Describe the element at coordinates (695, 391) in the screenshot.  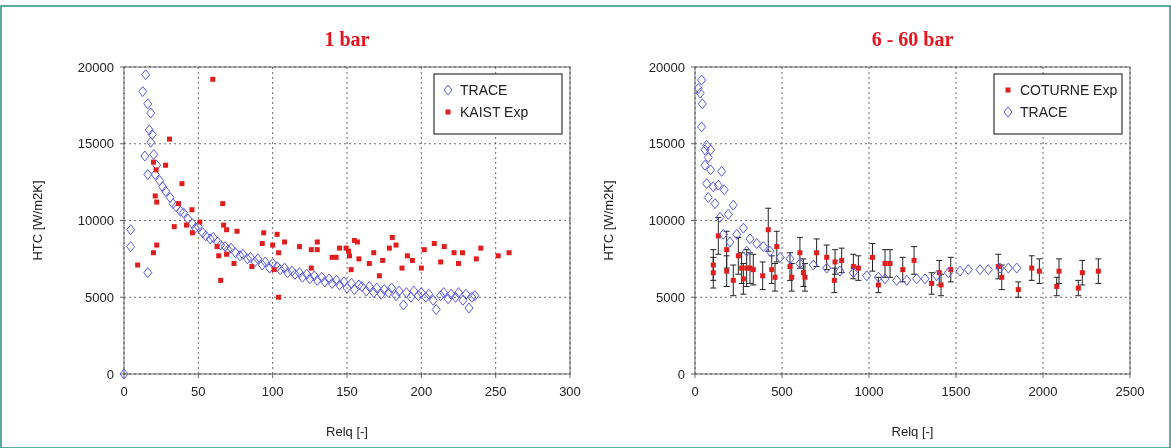
I see `x-tick-label: 0` at that location.